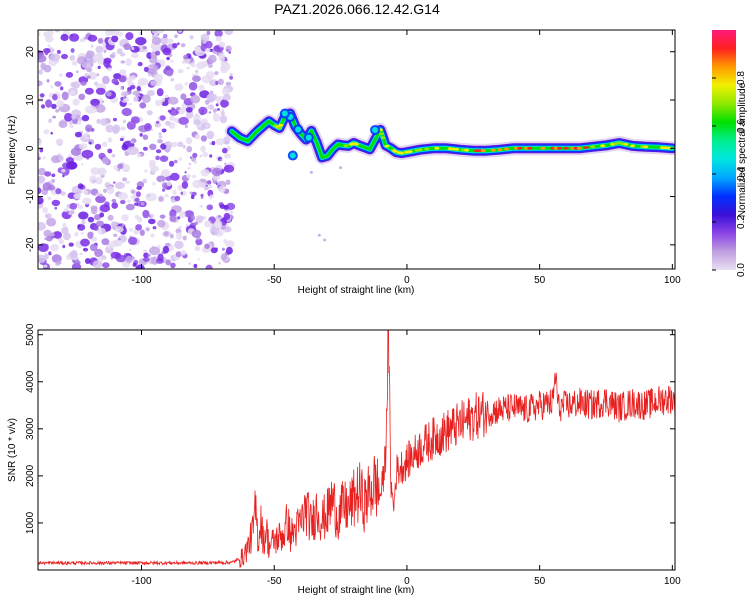 The width and height of the screenshot is (750, 600). I want to click on colorbar-tick-label: 0.4, so click(741, 174).